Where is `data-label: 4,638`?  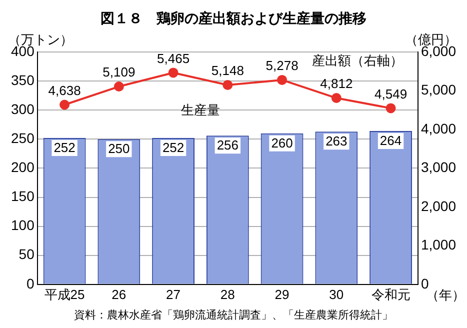
data-label: 4,638 is located at coordinates (64, 90).